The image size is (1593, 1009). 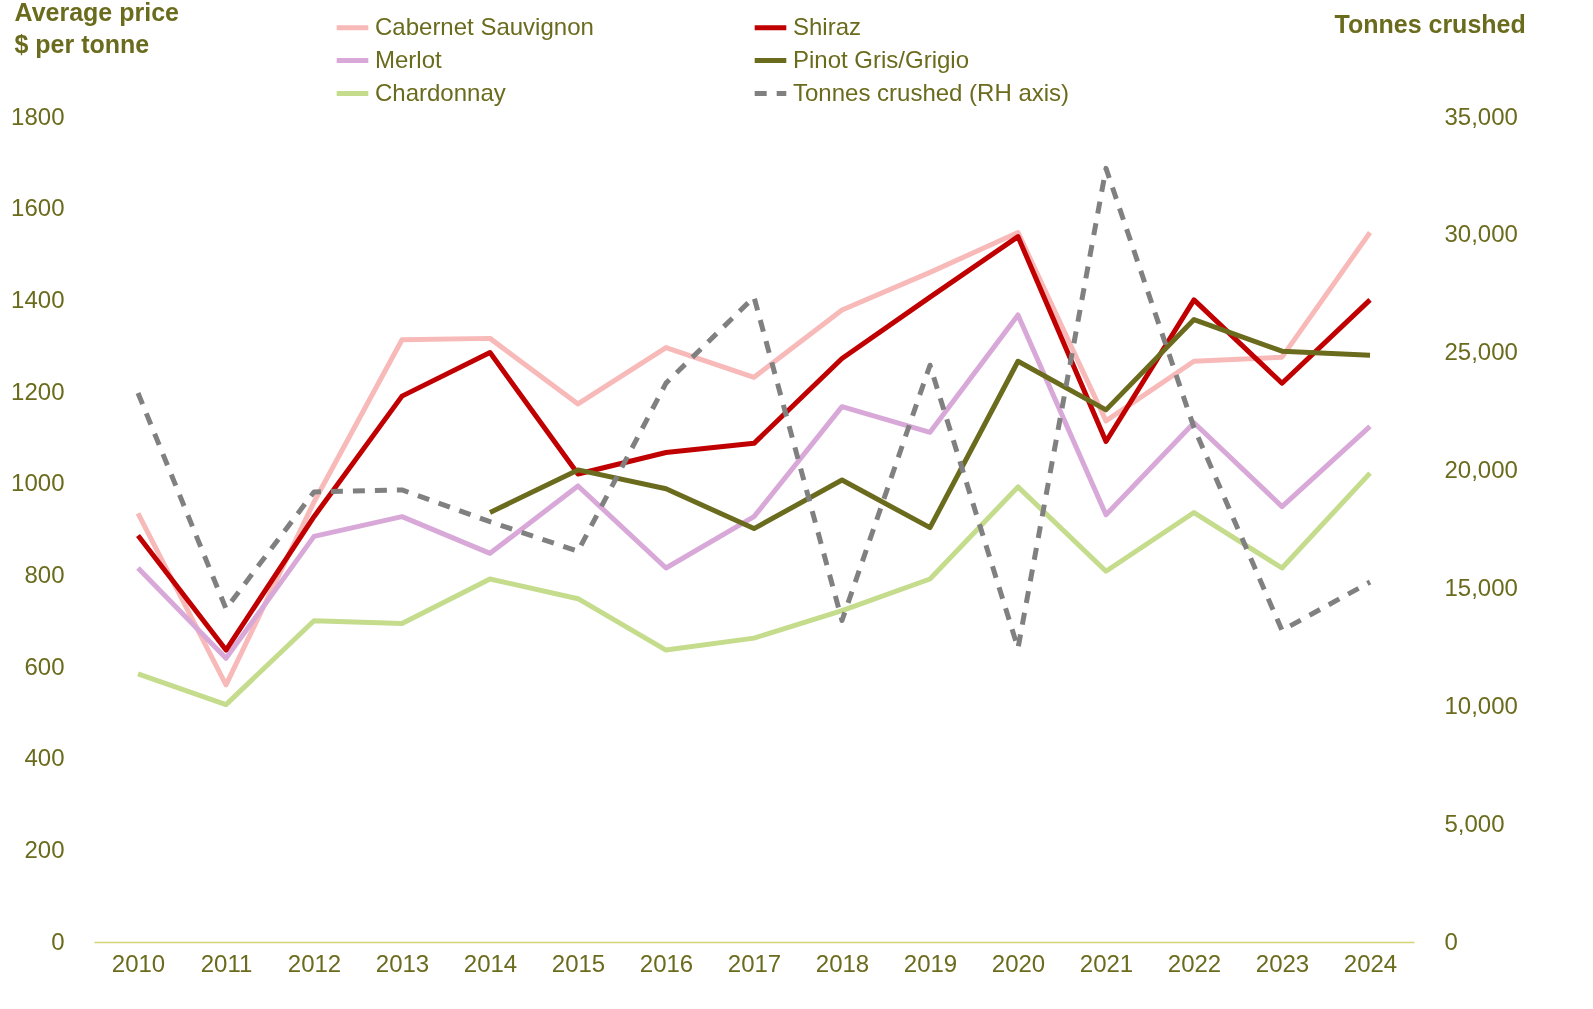 I want to click on y-tick-label: 1600, so click(x=38, y=208).